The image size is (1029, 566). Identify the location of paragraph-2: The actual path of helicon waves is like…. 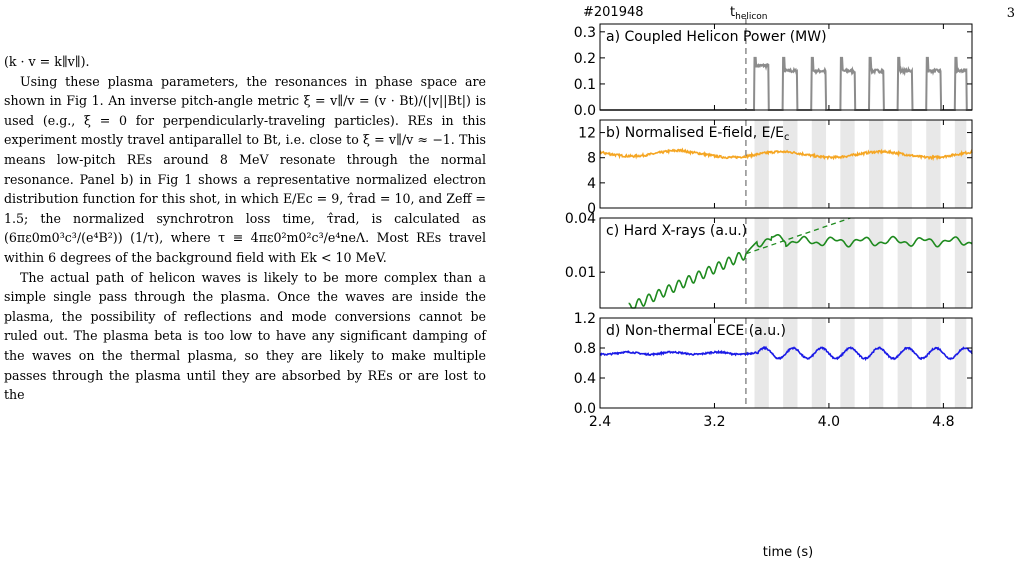
(245, 336).